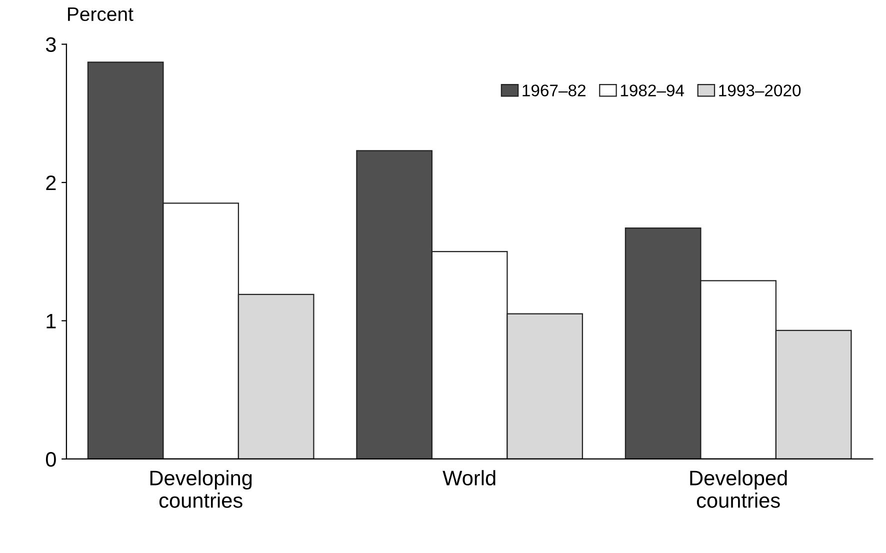 This screenshot has width=886, height=553. Describe the element at coordinates (101, 14) in the screenshot. I see `y-axis-title: Percent` at that location.